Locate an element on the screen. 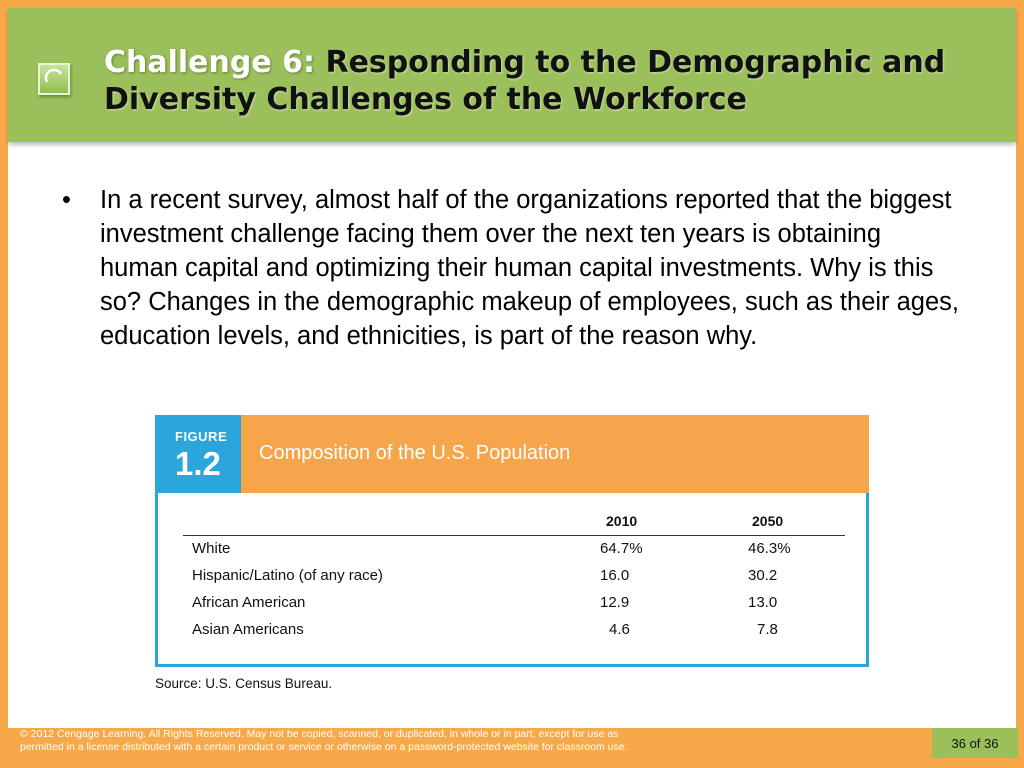  page-number: 36 of 36 is located at coordinates (975, 743).